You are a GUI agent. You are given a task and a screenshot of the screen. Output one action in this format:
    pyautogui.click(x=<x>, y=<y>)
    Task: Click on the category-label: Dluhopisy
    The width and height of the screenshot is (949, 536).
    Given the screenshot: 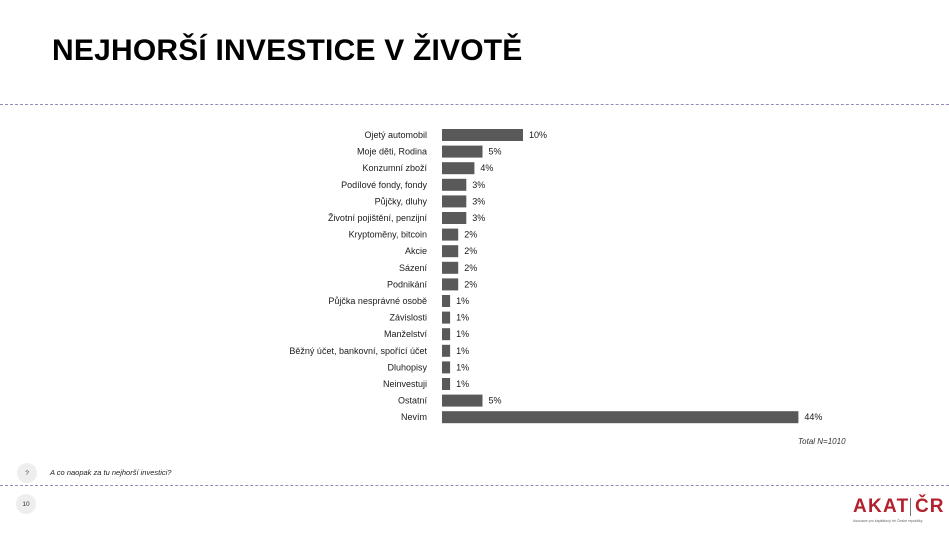 What is the action you would take?
    pyautogui.click(x=407, y=367)
    